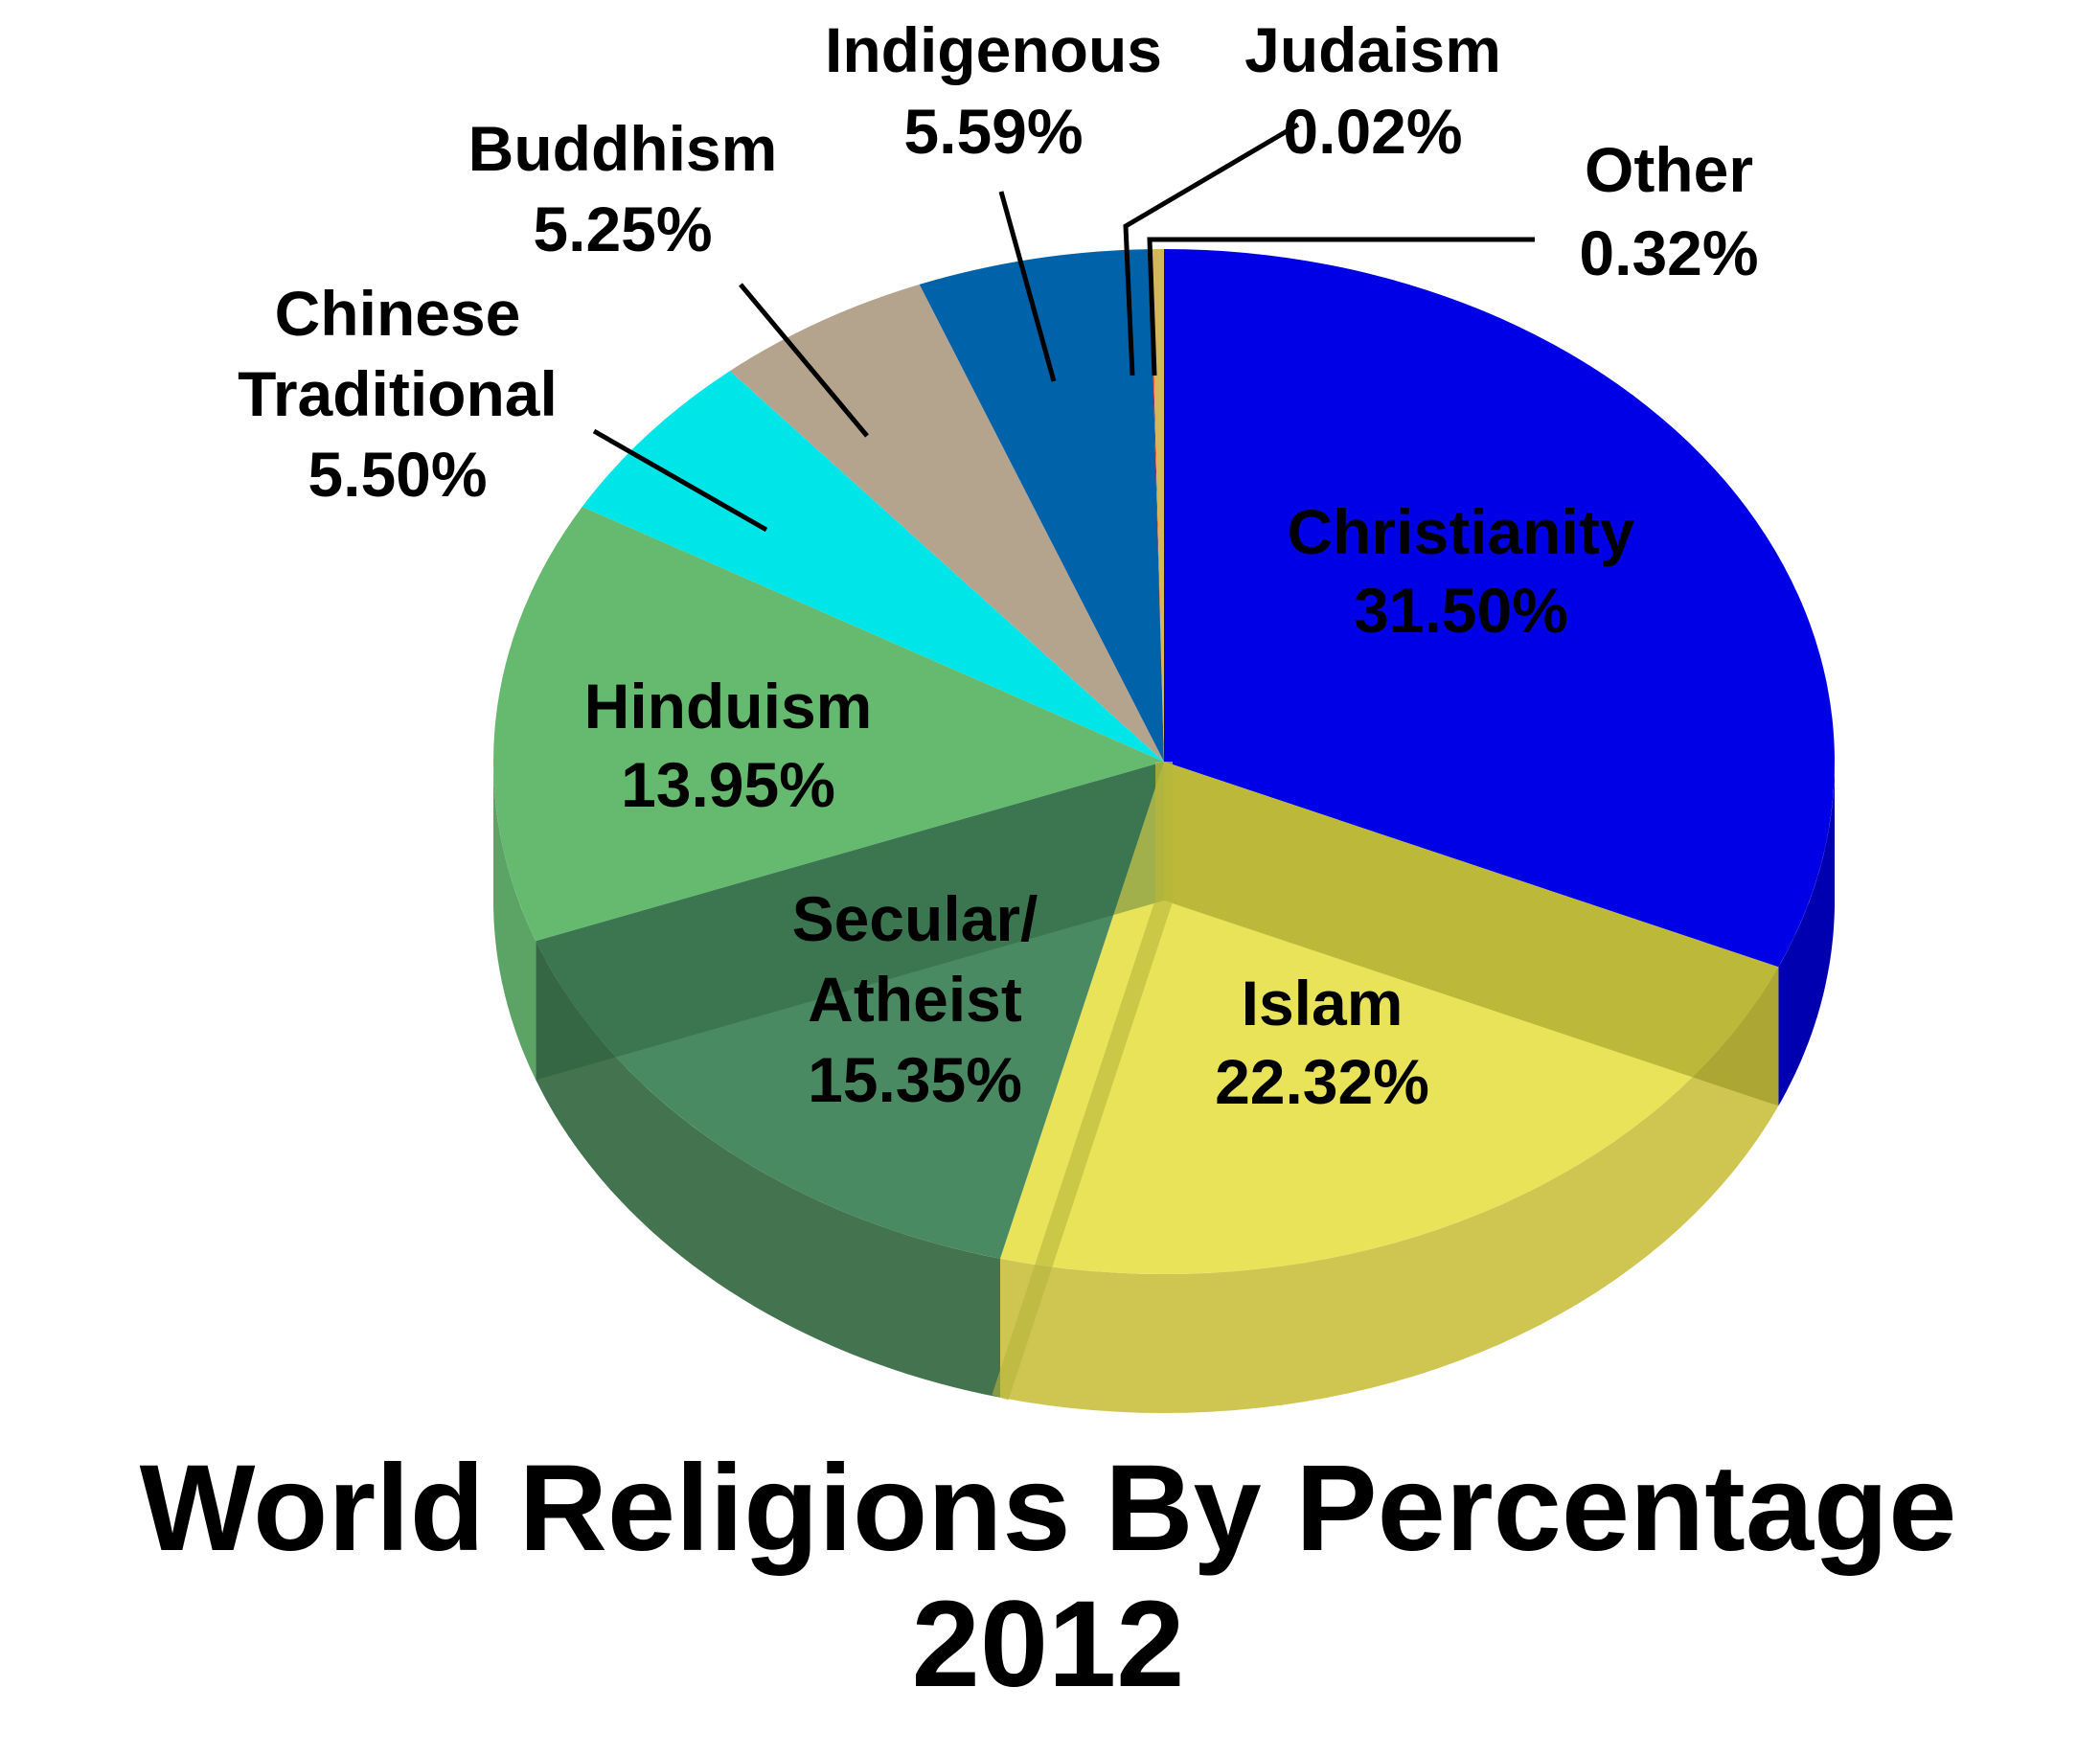 The height and width of the screenshot is (1756, 2100). I want to click on slice-label-judaism: Judaism, so click(1372, 49).